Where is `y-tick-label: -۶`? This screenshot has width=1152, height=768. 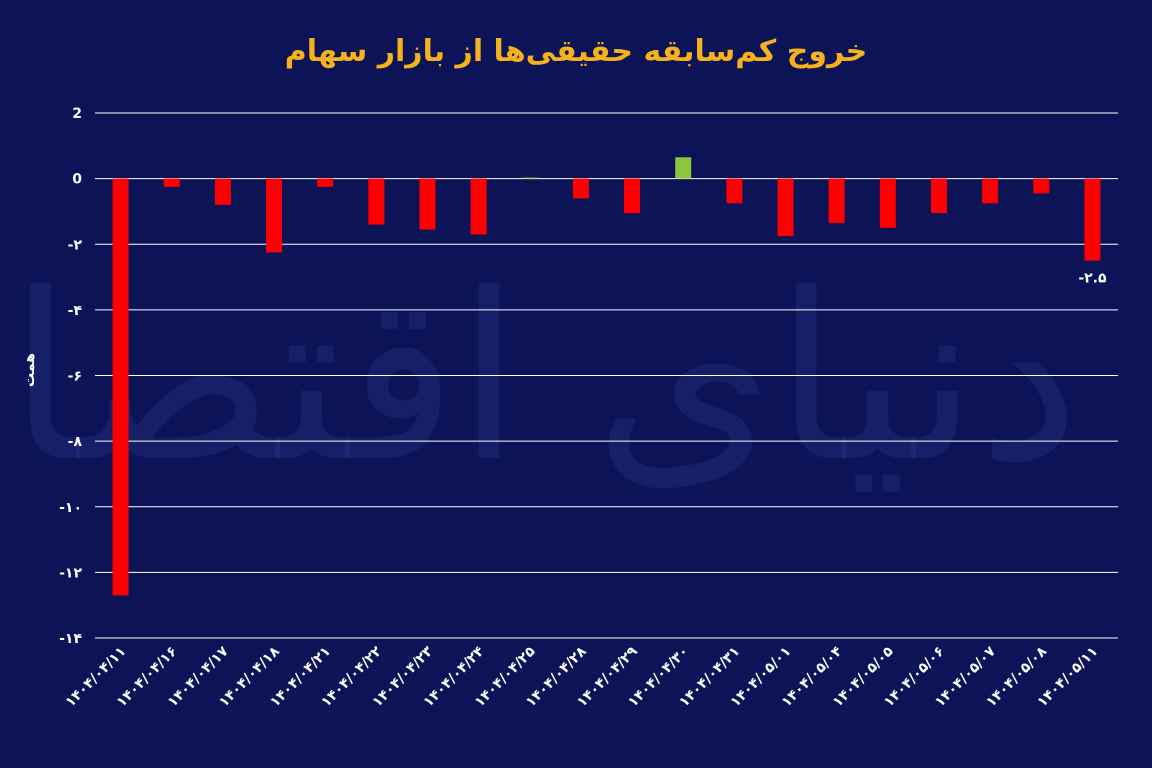
y-tick-label: -۶ is located at coordinates (75, 377).